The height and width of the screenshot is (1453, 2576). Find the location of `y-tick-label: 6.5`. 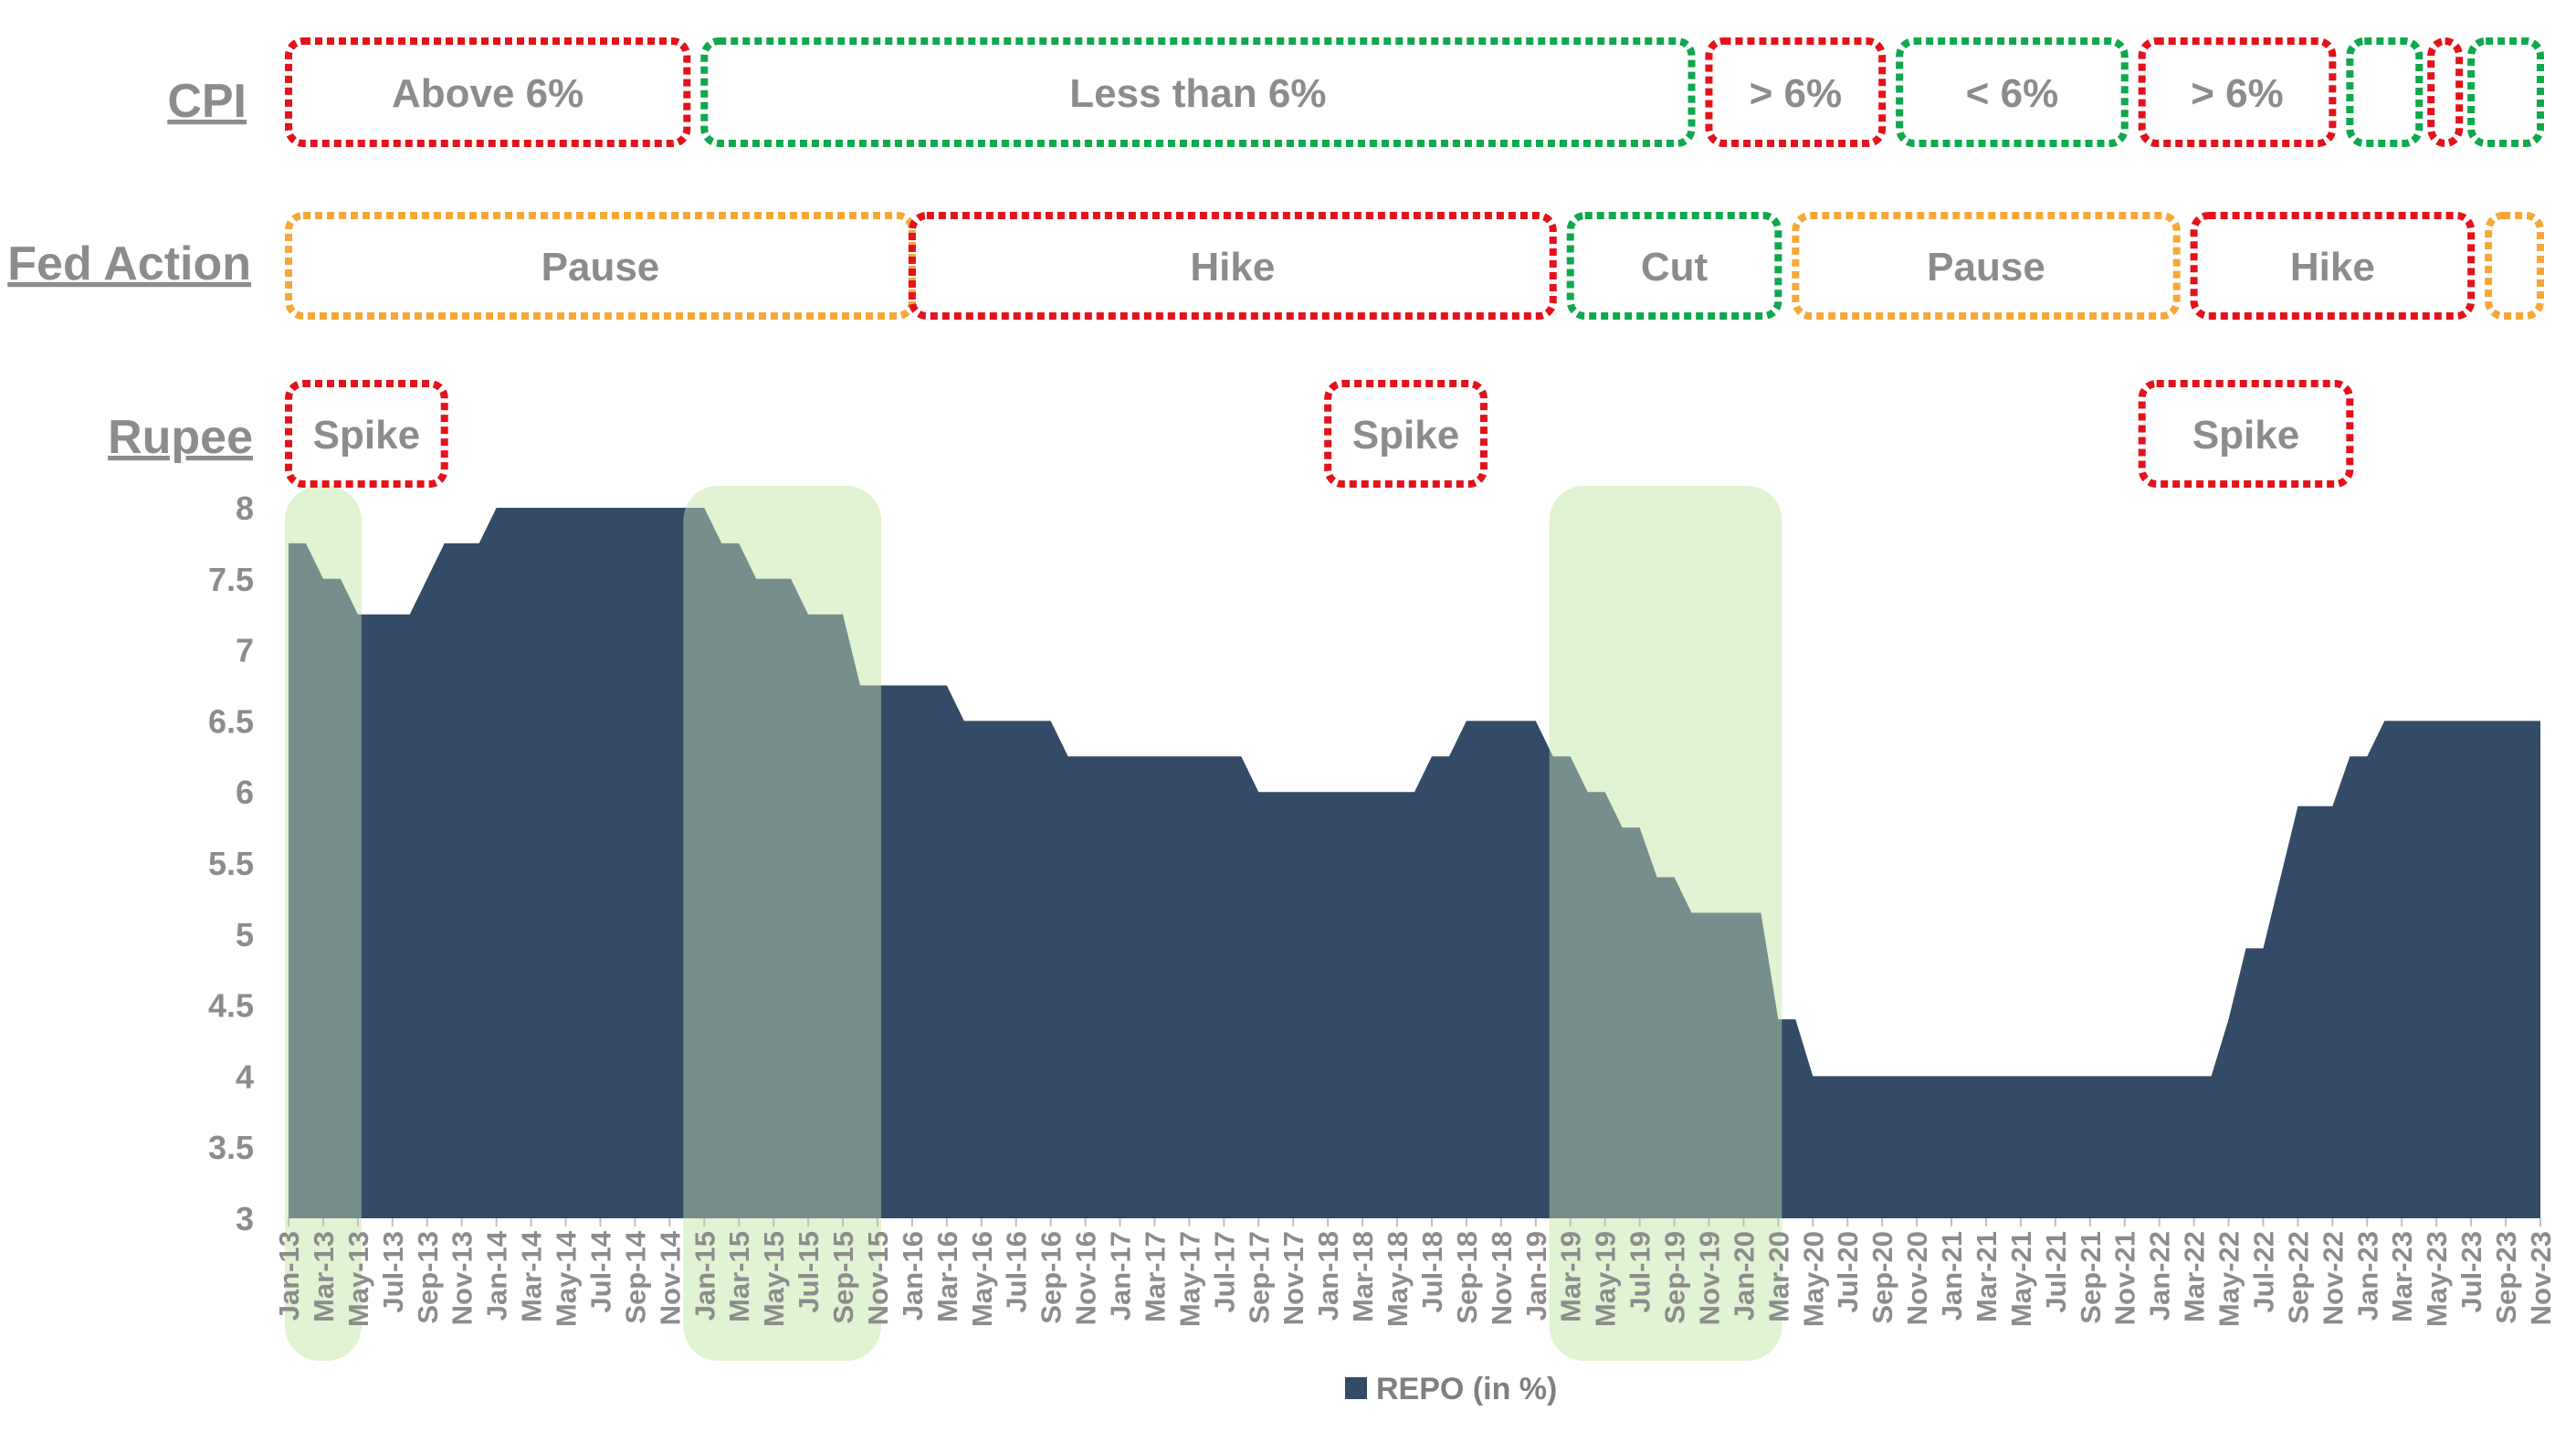

y-tick-label: 6.5 is located at coordinates (231, 721).